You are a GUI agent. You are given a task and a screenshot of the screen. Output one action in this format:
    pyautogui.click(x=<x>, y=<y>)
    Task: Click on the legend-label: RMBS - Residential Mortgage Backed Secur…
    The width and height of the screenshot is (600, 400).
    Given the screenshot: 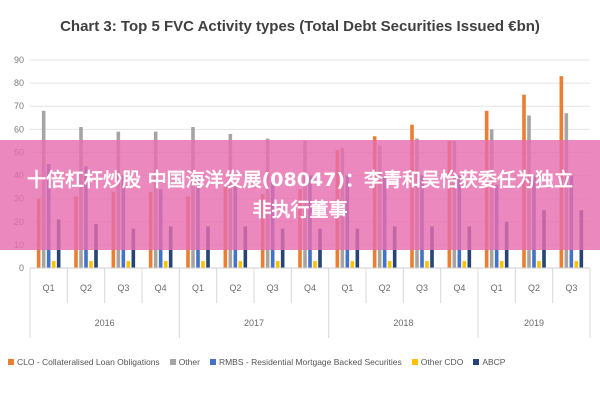 What is the action you would take?
    pyautogui.click(x=310, y=362)
    